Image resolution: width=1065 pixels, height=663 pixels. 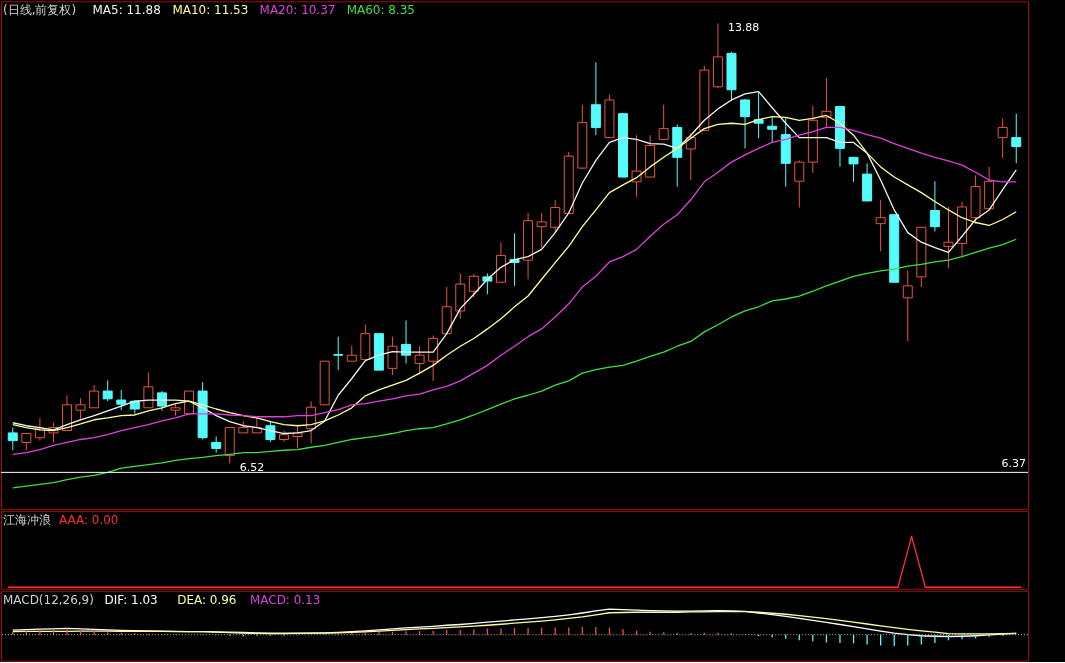 What do you see at coordinates (210, 10) in the screenshot?
I see `text: MA10: 11.53` at bounding box center [210, 10].